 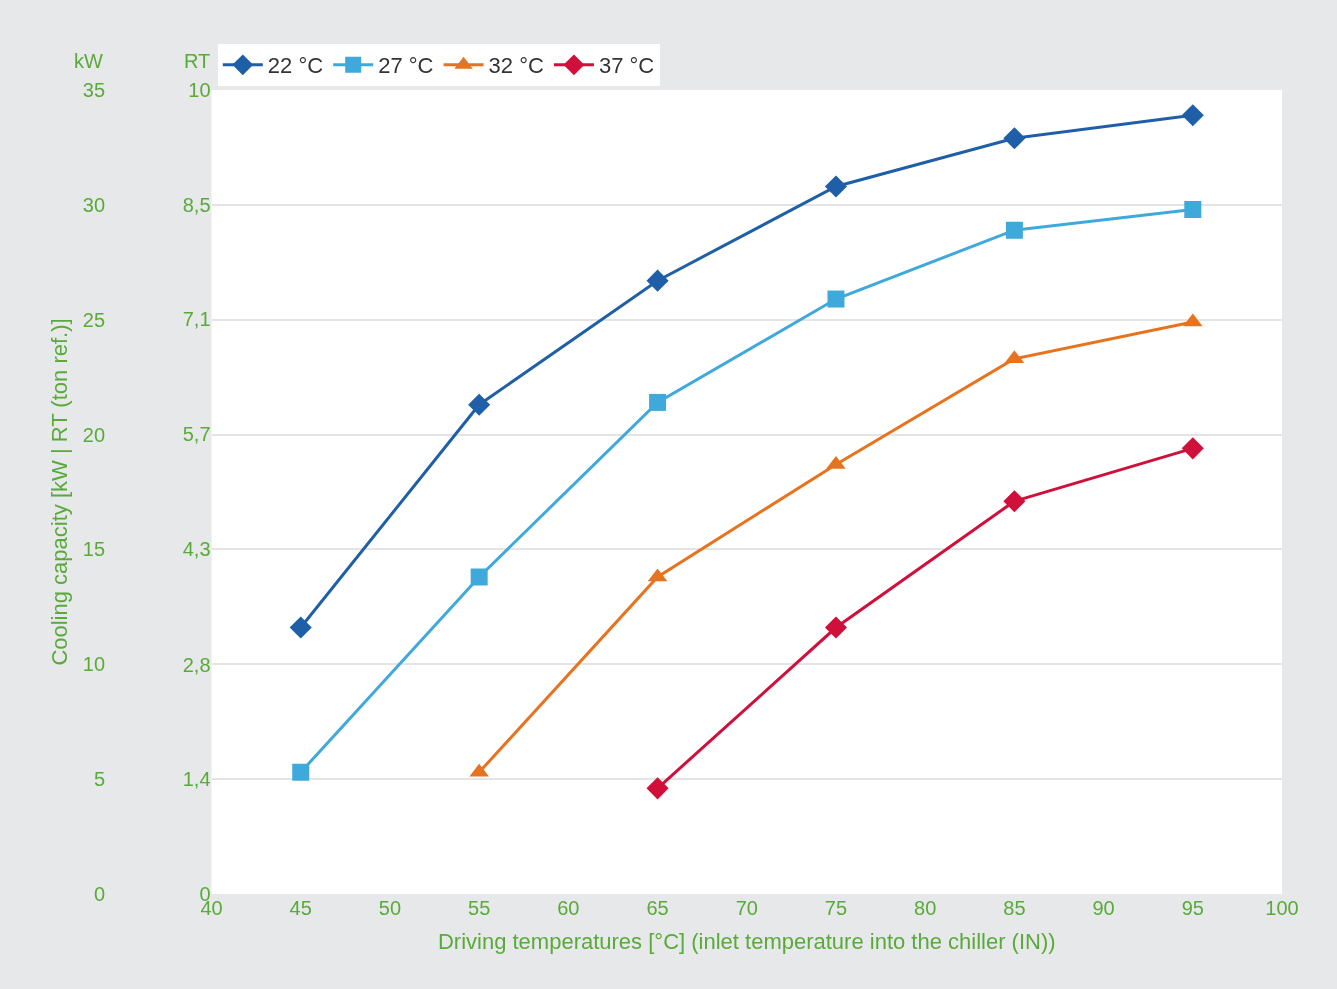 What do you see at coordinates (295, 66) in the screenshot?
I see `legend-label: 22 °C` at bounding box center [295, 66].